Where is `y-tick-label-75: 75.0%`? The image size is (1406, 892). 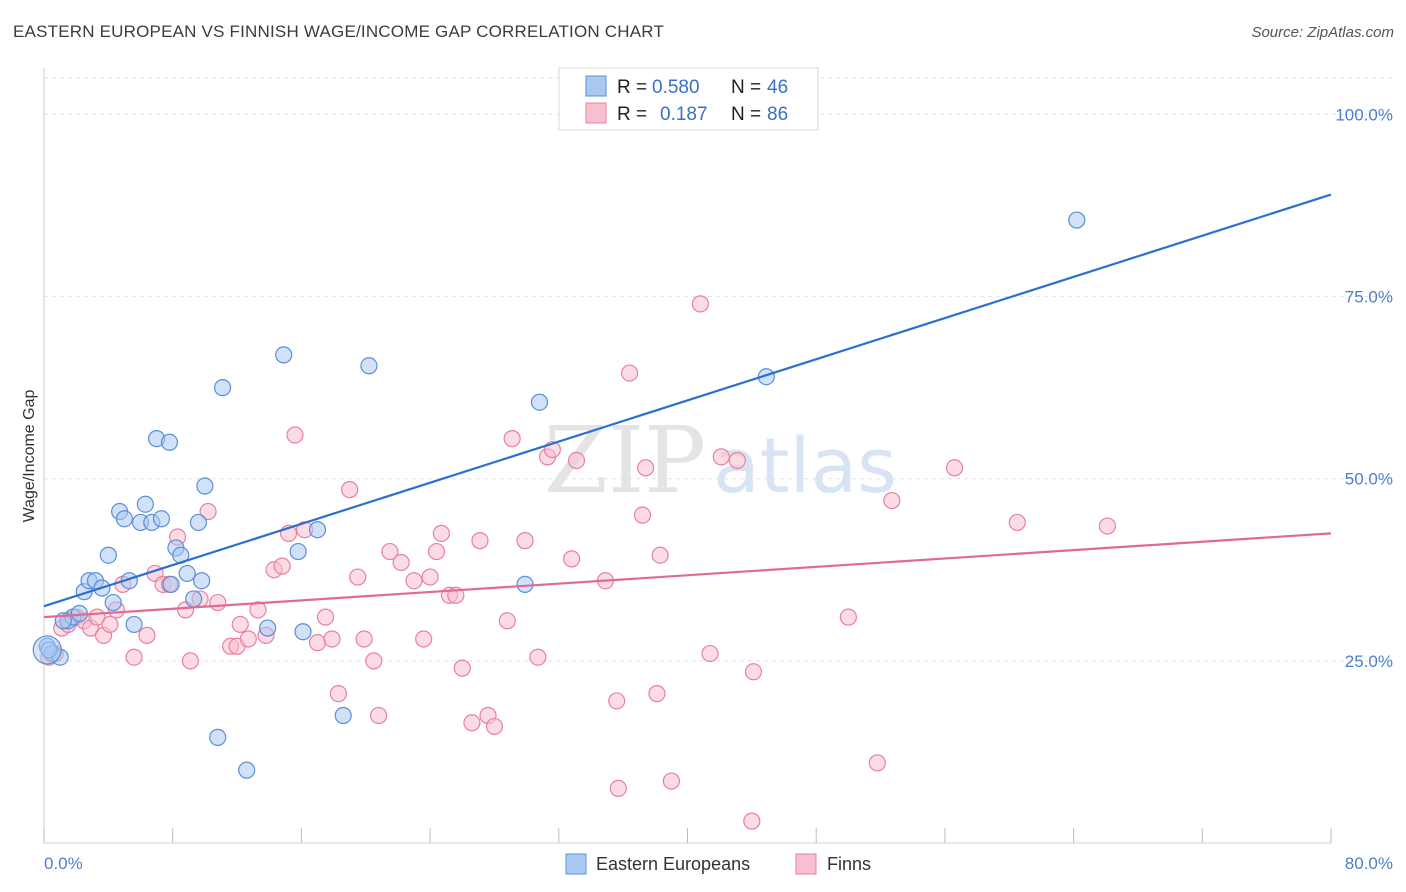 y-tick-label-75: 75.0% is located at coordinates (1369, 297).